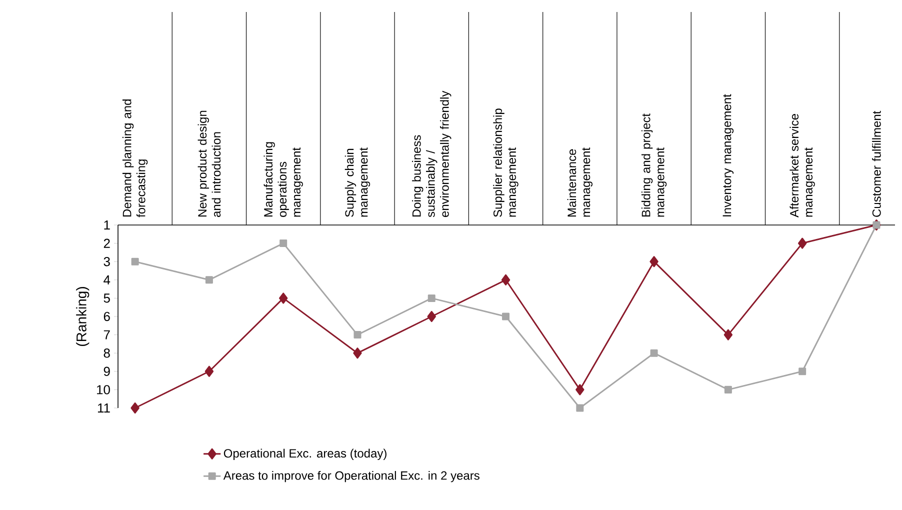 This screenshot has width=902, height=510. What do you see at coordinates (432, 154) in the screenshot?
I see `x-tick-label: Doing business sustainably / environmentally friendly` at bounding box center [432, 154].